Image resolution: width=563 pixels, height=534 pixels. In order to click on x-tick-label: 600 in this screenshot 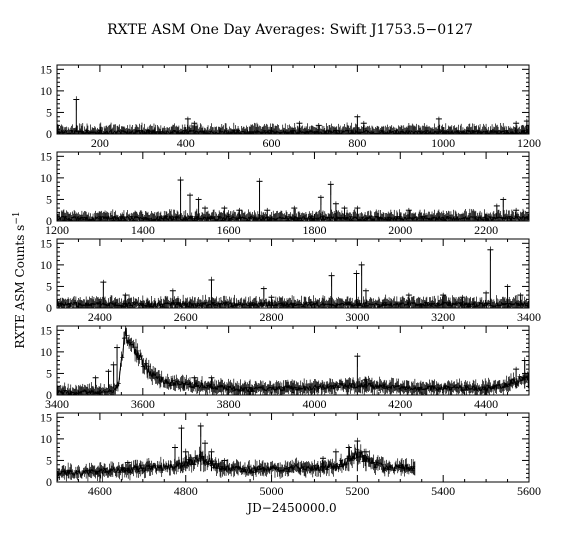, I will do `click(272, 143)`.